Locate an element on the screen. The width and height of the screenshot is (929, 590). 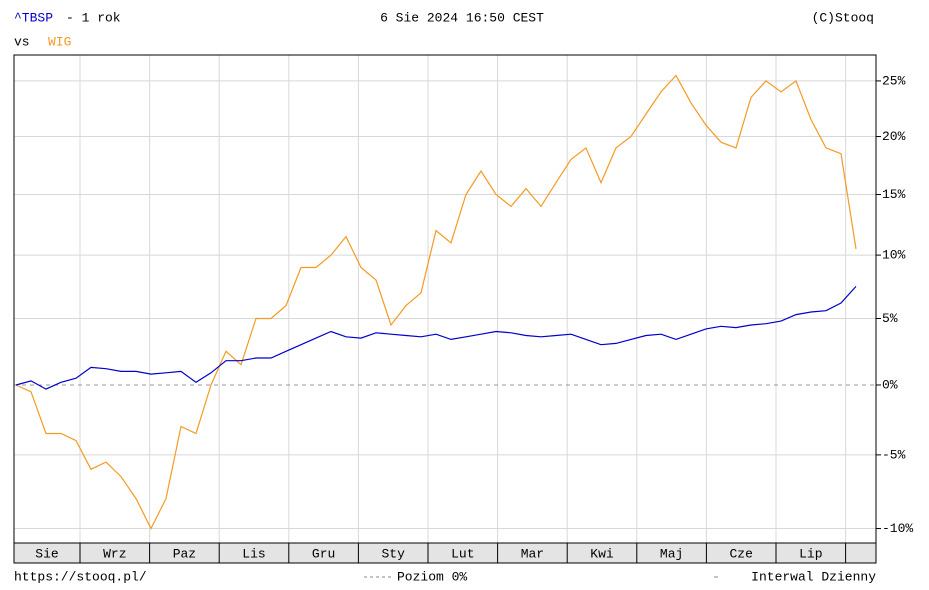
x-tick-label: Mar is located at coordinates (532, 553).